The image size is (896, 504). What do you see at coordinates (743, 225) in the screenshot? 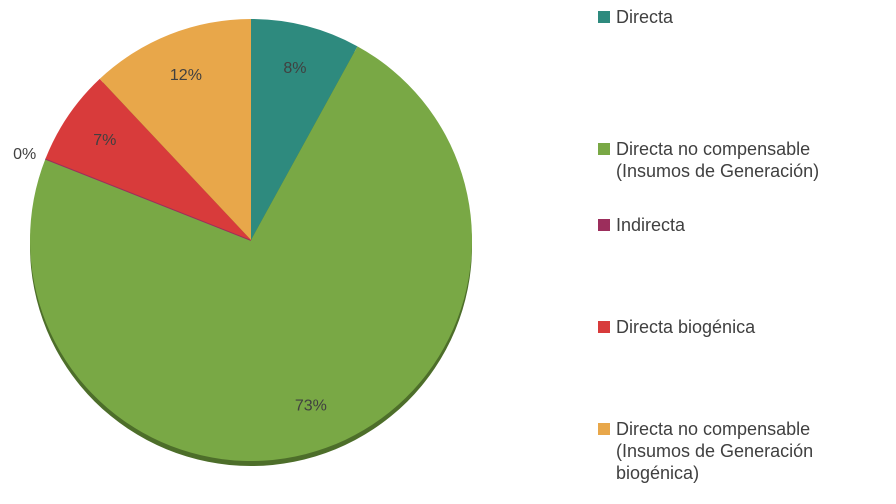
I see `legend-item: Indirecta` at bounding box center [743, 225].